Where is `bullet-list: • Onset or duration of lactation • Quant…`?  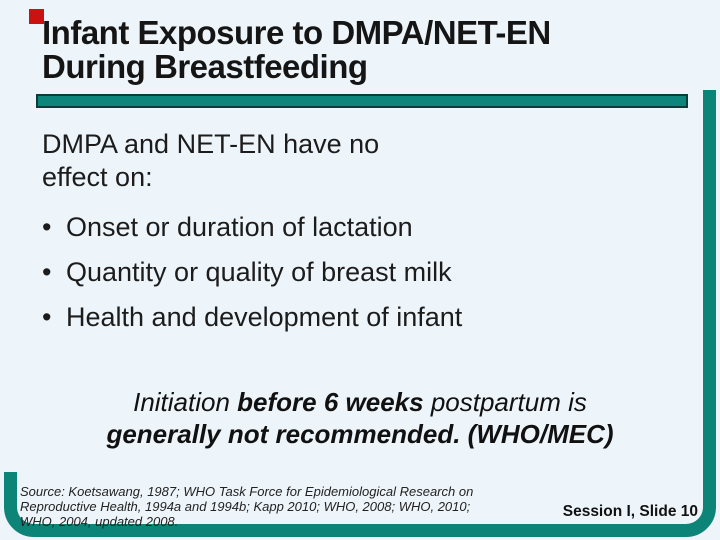
bullet-list: • Onset or duration of lactation • Quant… is located at coordinates (252, 279).